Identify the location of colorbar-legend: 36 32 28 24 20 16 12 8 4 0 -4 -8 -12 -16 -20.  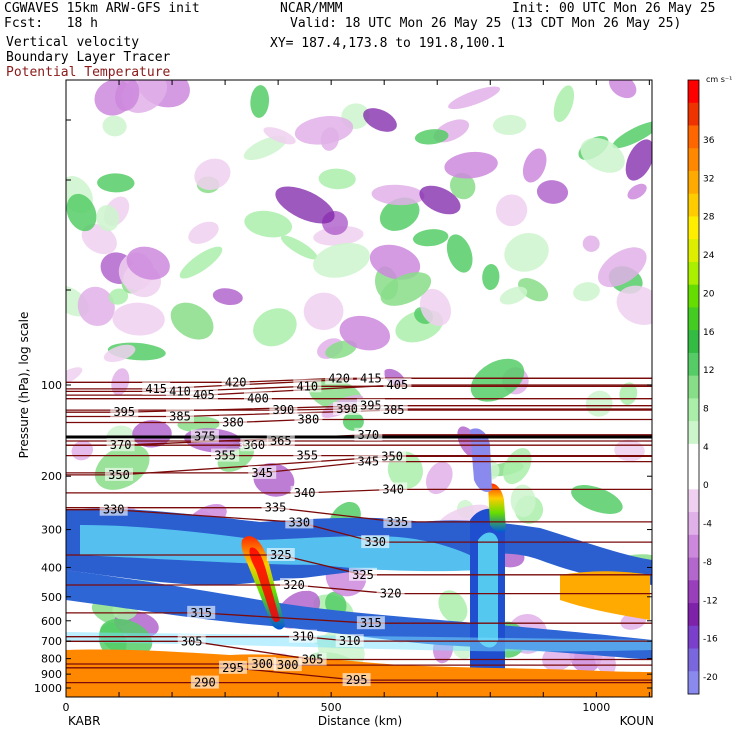
(702, 387).